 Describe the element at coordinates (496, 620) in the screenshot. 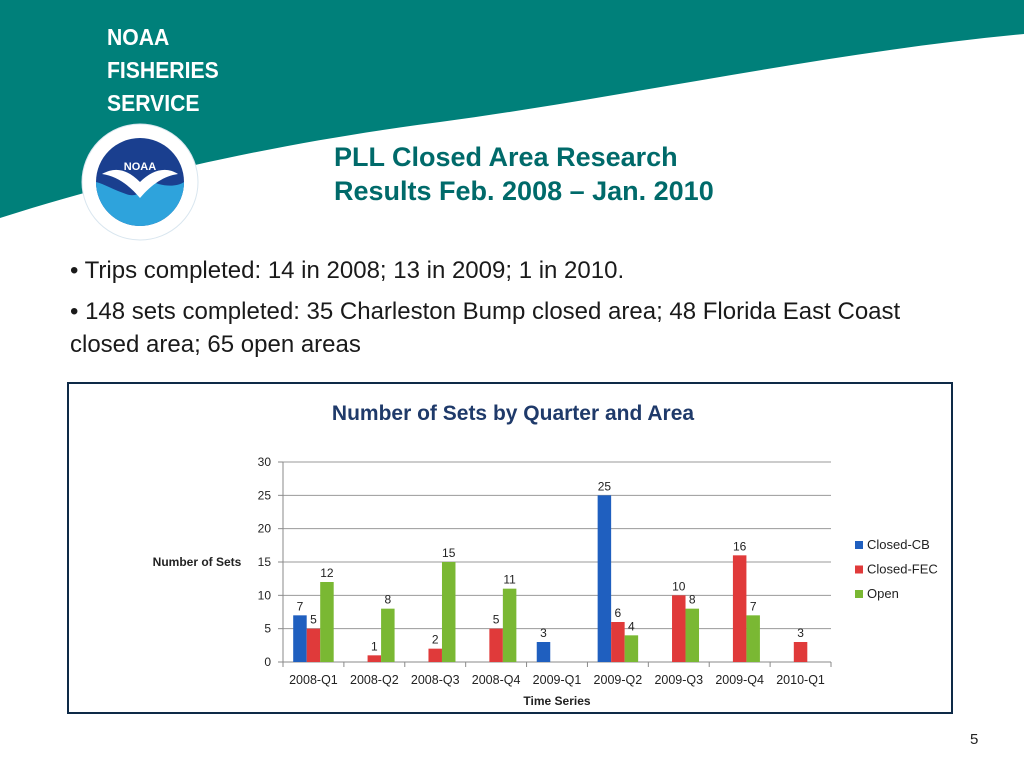

I see `data-label-closed-fec-2008-Q4: 5` at that location.